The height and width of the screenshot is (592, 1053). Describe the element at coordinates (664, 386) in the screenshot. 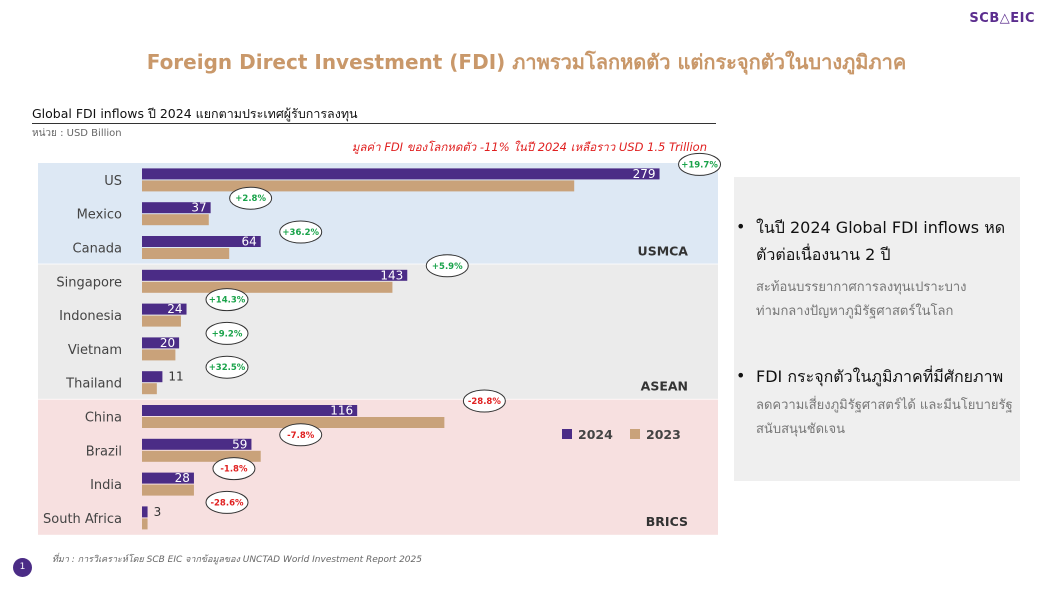

I see `group-label-asean: ASEAN` at that location.